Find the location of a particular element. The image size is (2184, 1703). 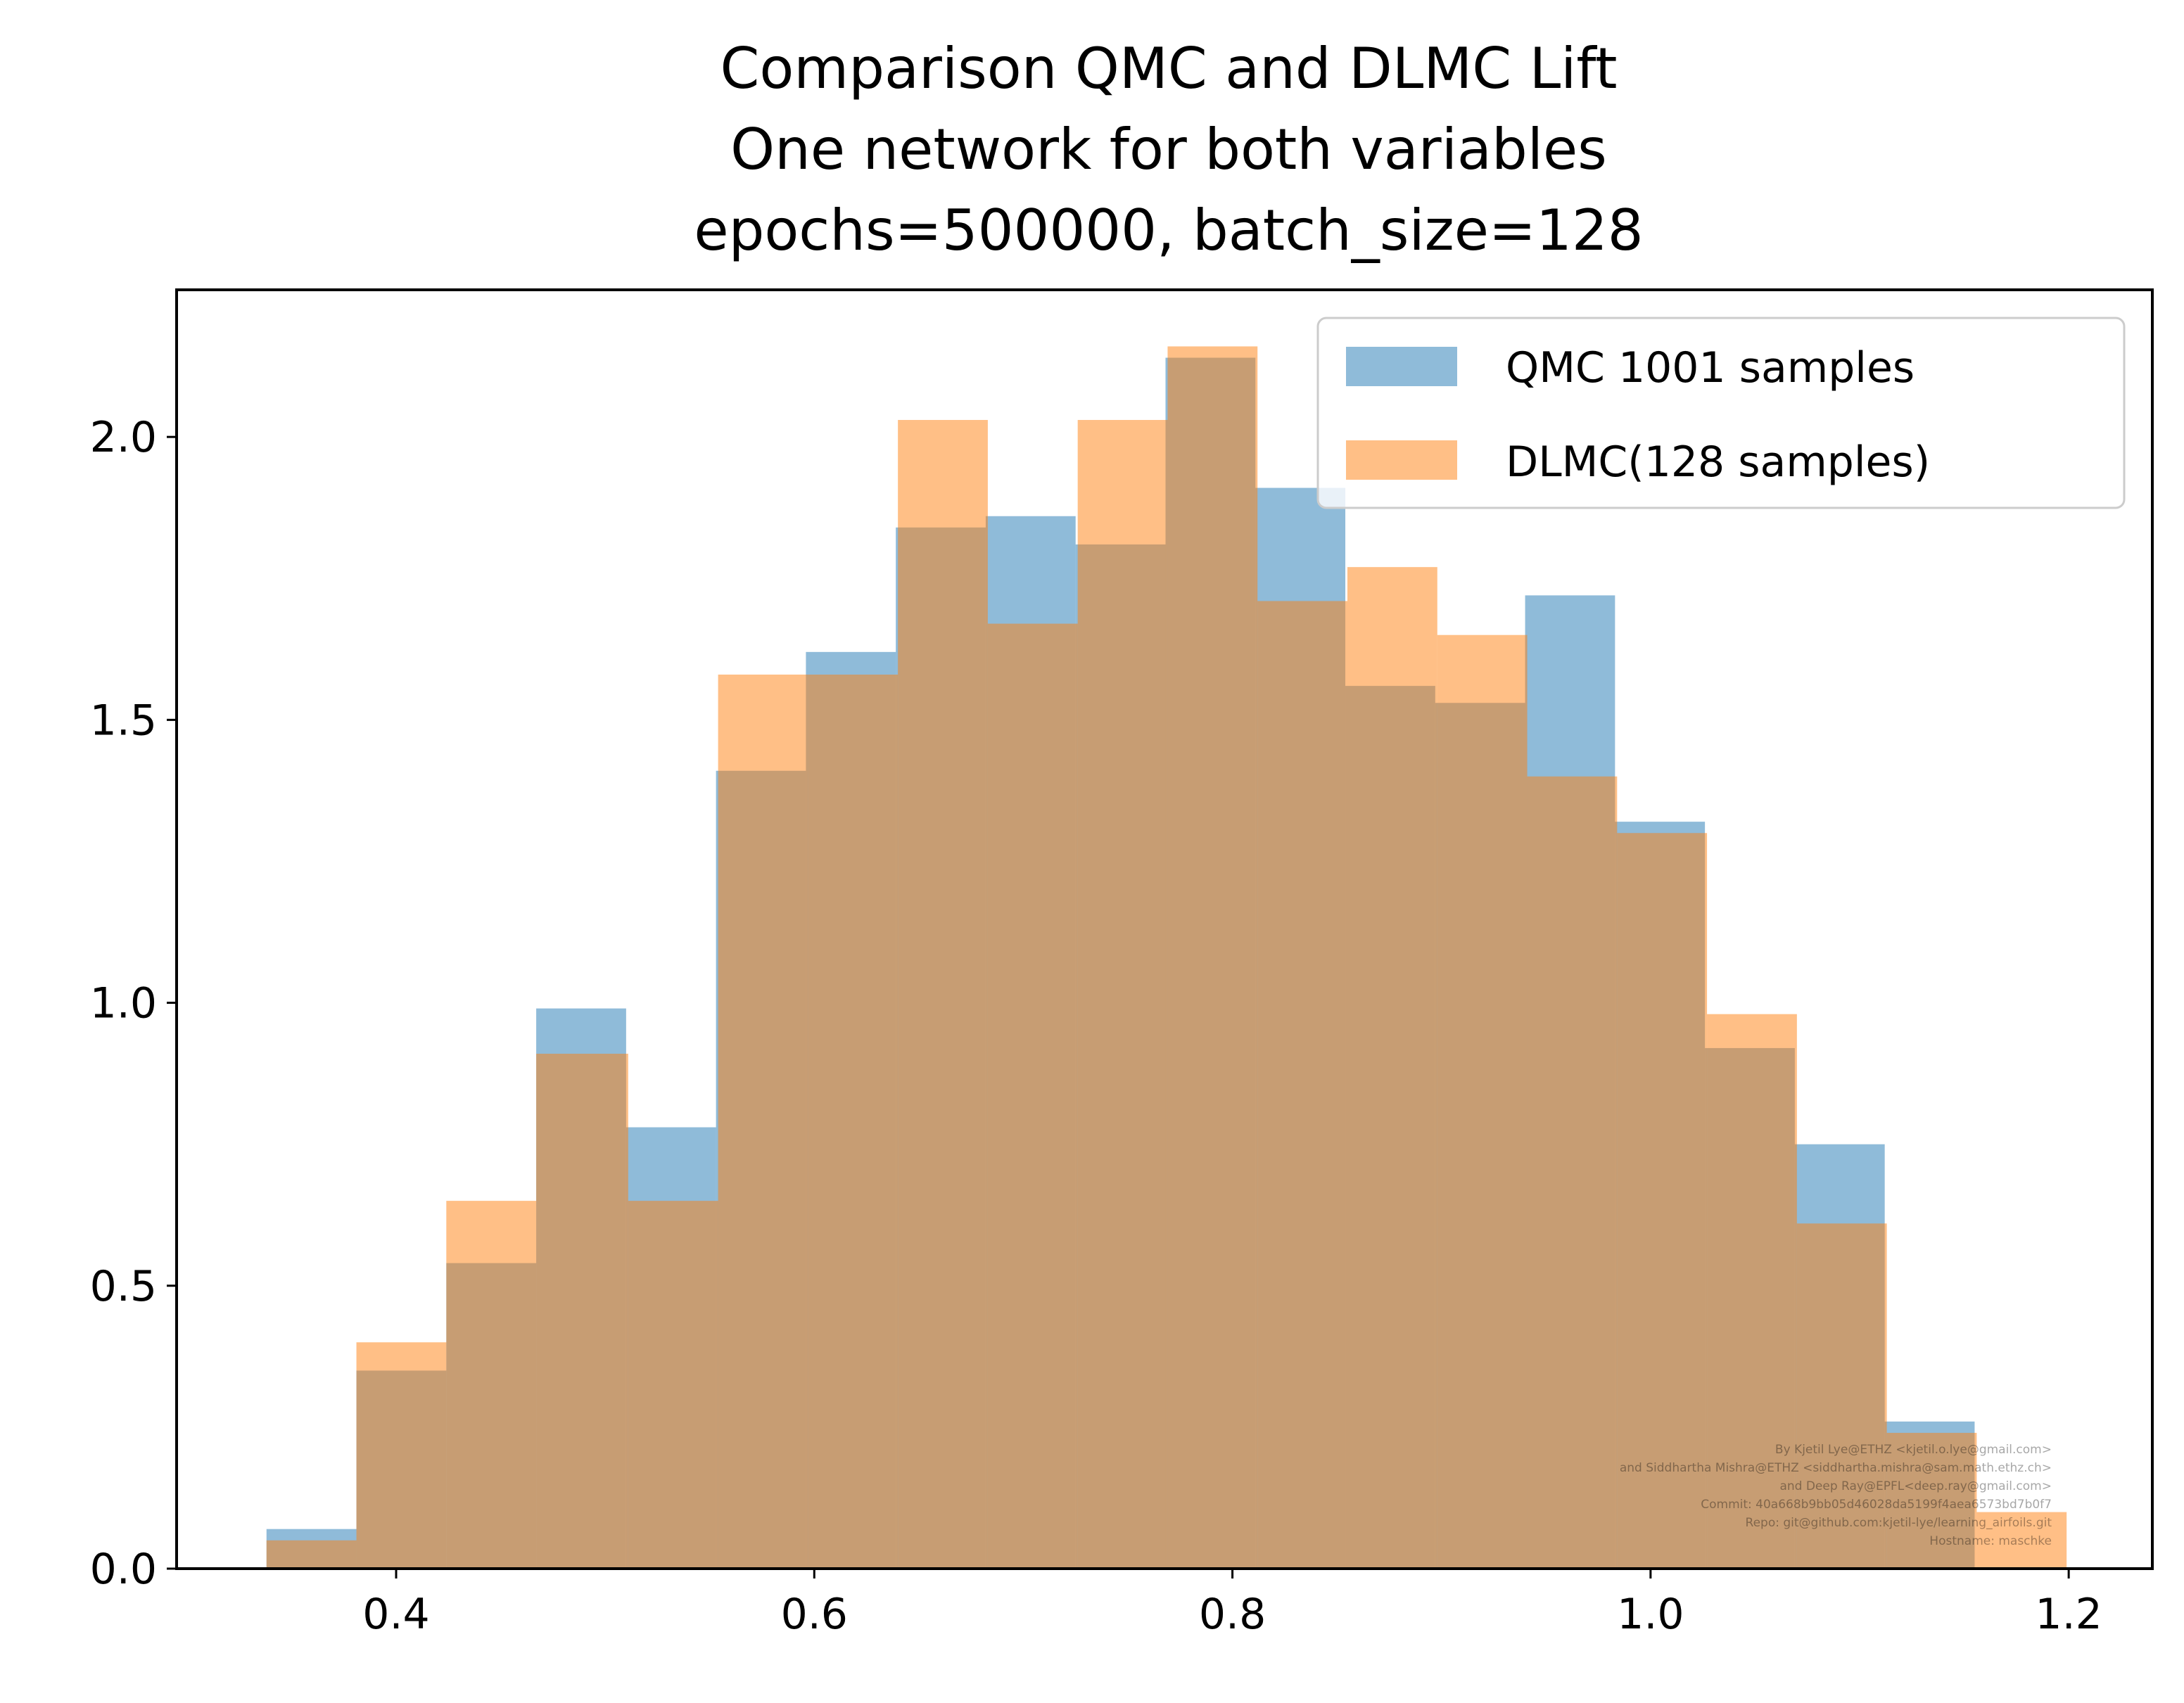

legend-label-qmc: QMC 1001 samples is located at coordinates (1711, 368).